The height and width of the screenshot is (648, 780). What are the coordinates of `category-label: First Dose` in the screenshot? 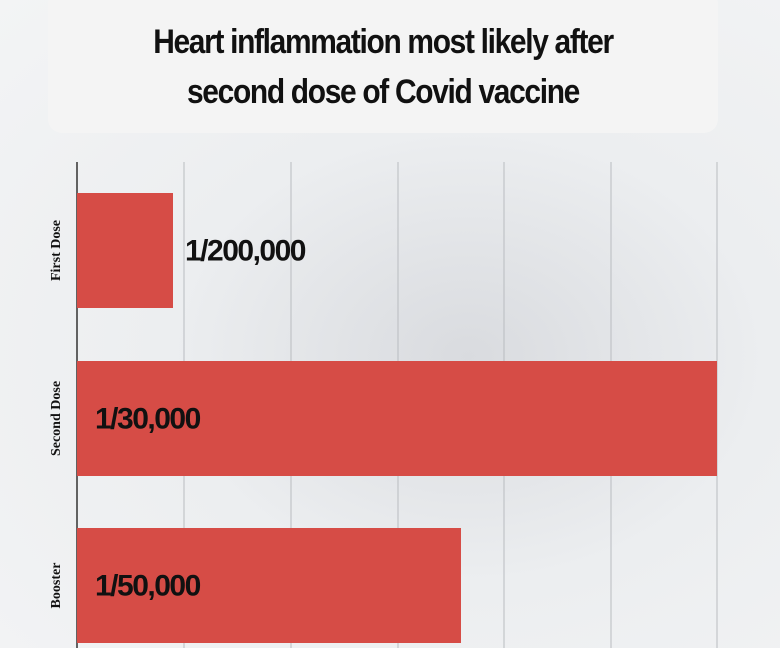 It's located at (56, 250).